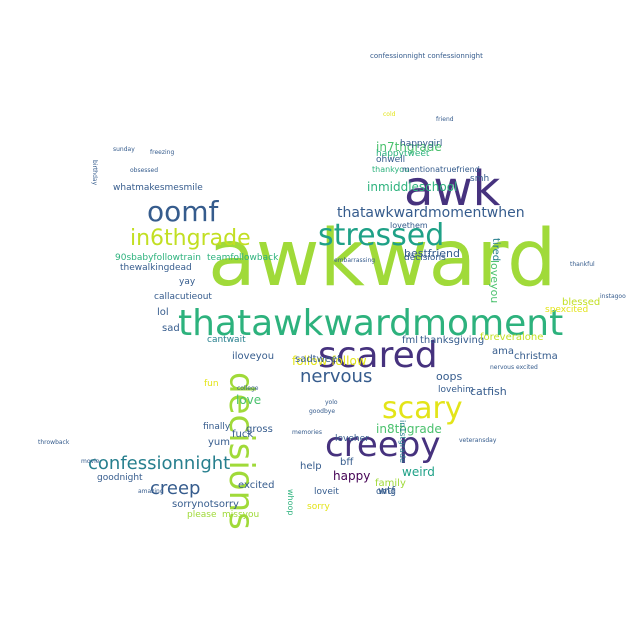 Image resolution: width=626 pixels, height=626 pixels. I want to click on word-family: family, so click(390, 483).